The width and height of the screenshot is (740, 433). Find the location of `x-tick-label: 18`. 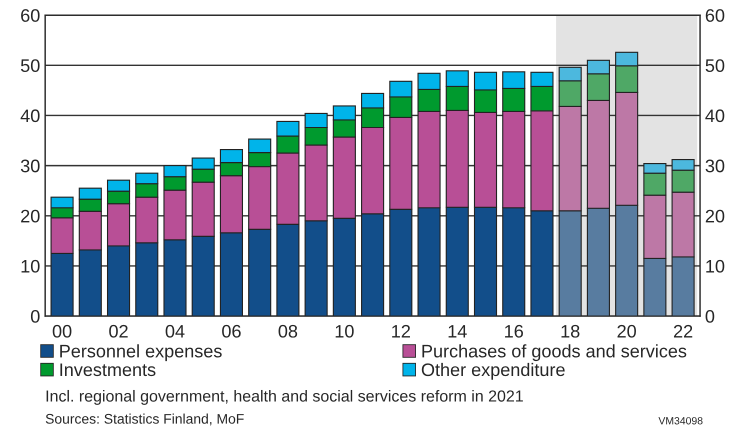

x-tick-label: 18 is located at coordinates (571, 331).